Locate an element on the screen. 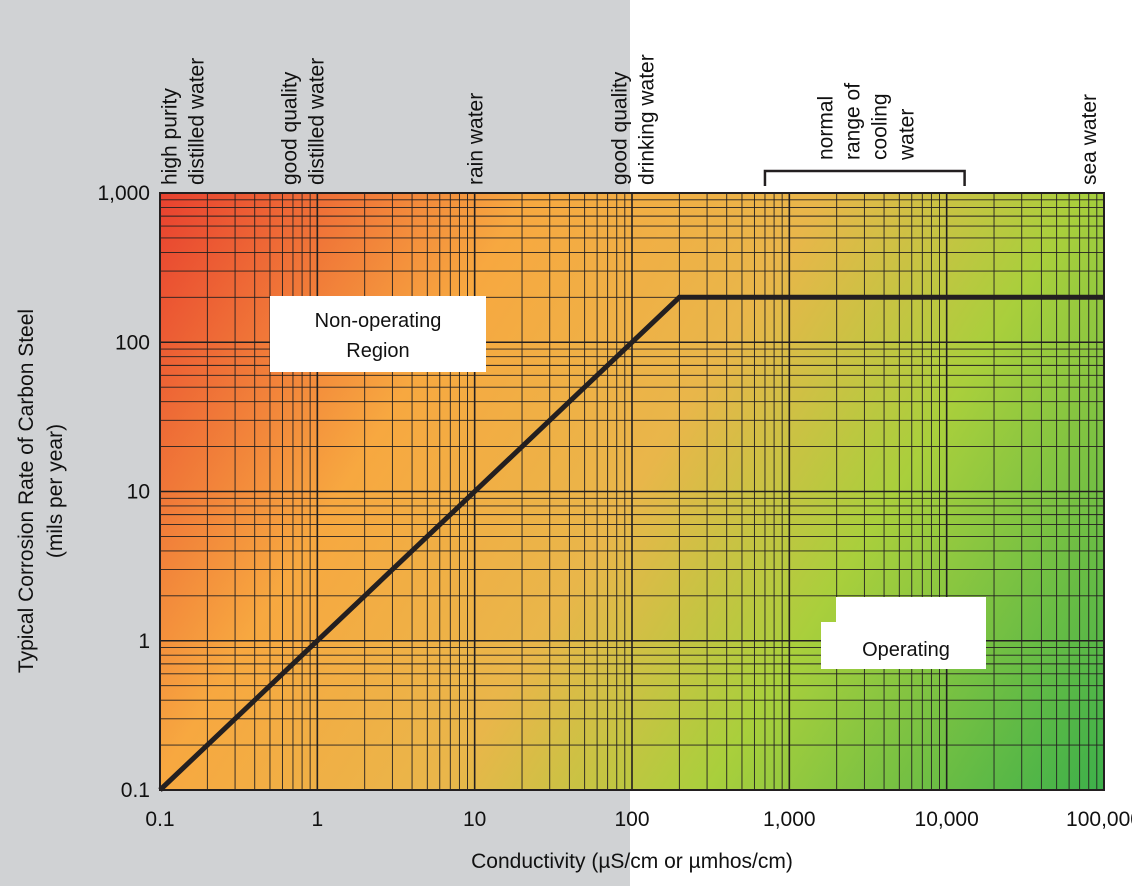 The image size is (1132, 886). water-type-label: cooling is located at coordinates (879, 126).